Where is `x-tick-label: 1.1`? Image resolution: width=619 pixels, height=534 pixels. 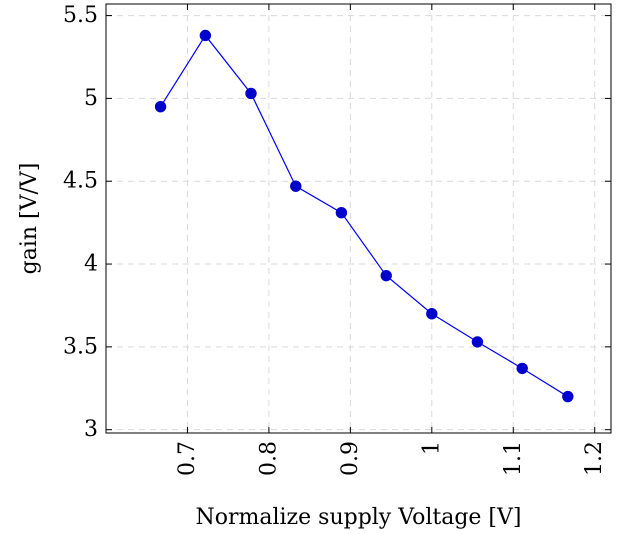
x-tick-label: 1.1 is located at coordinates (513, 458).